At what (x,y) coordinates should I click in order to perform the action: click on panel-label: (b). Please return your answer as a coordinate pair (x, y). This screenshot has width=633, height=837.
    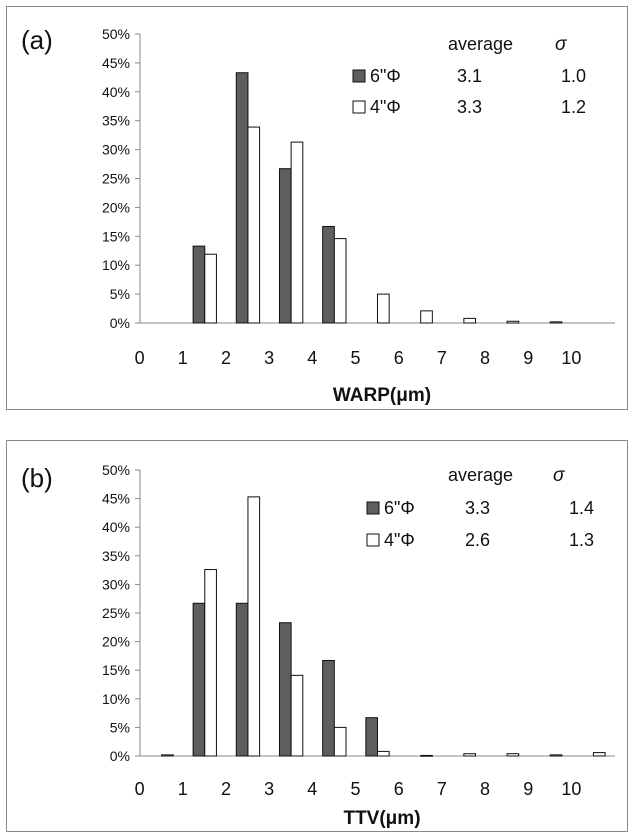
    Looking at the image, I should click on (37, 478).